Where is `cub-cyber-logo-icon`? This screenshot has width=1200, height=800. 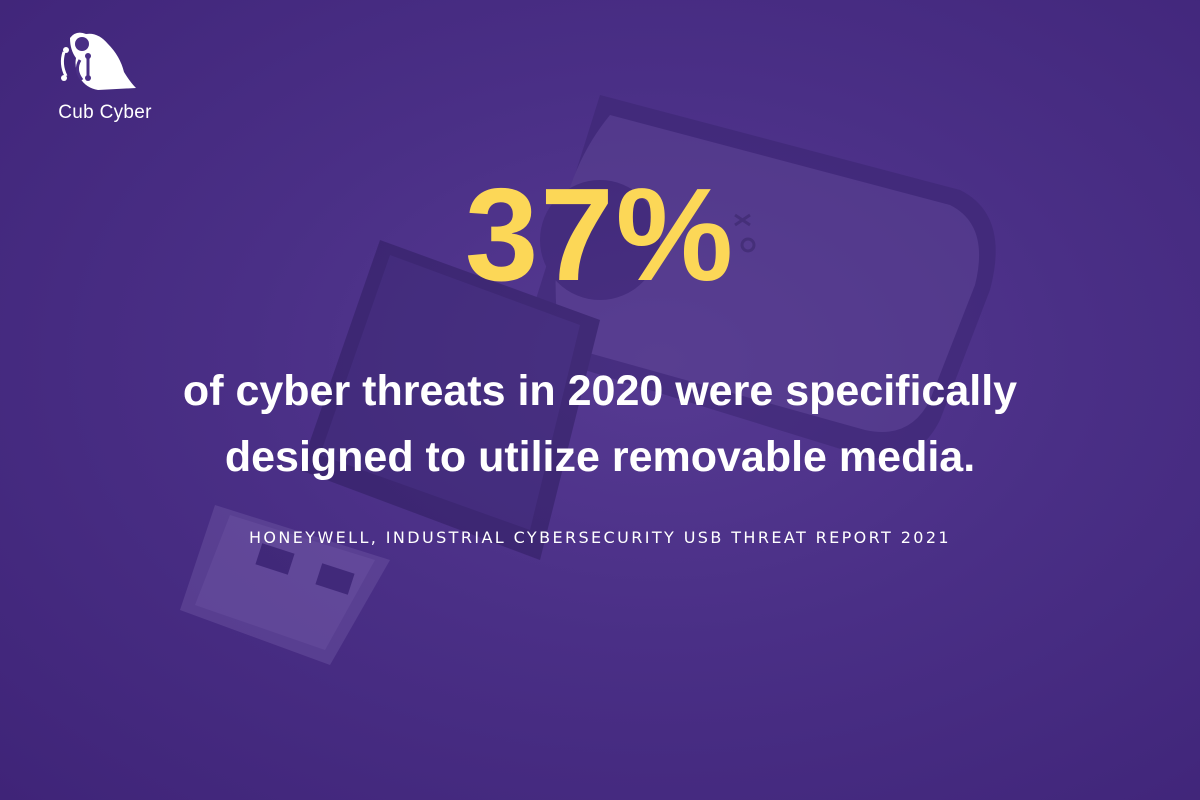 cub-cyber-logo-icon is located at coordinates (98, 61).